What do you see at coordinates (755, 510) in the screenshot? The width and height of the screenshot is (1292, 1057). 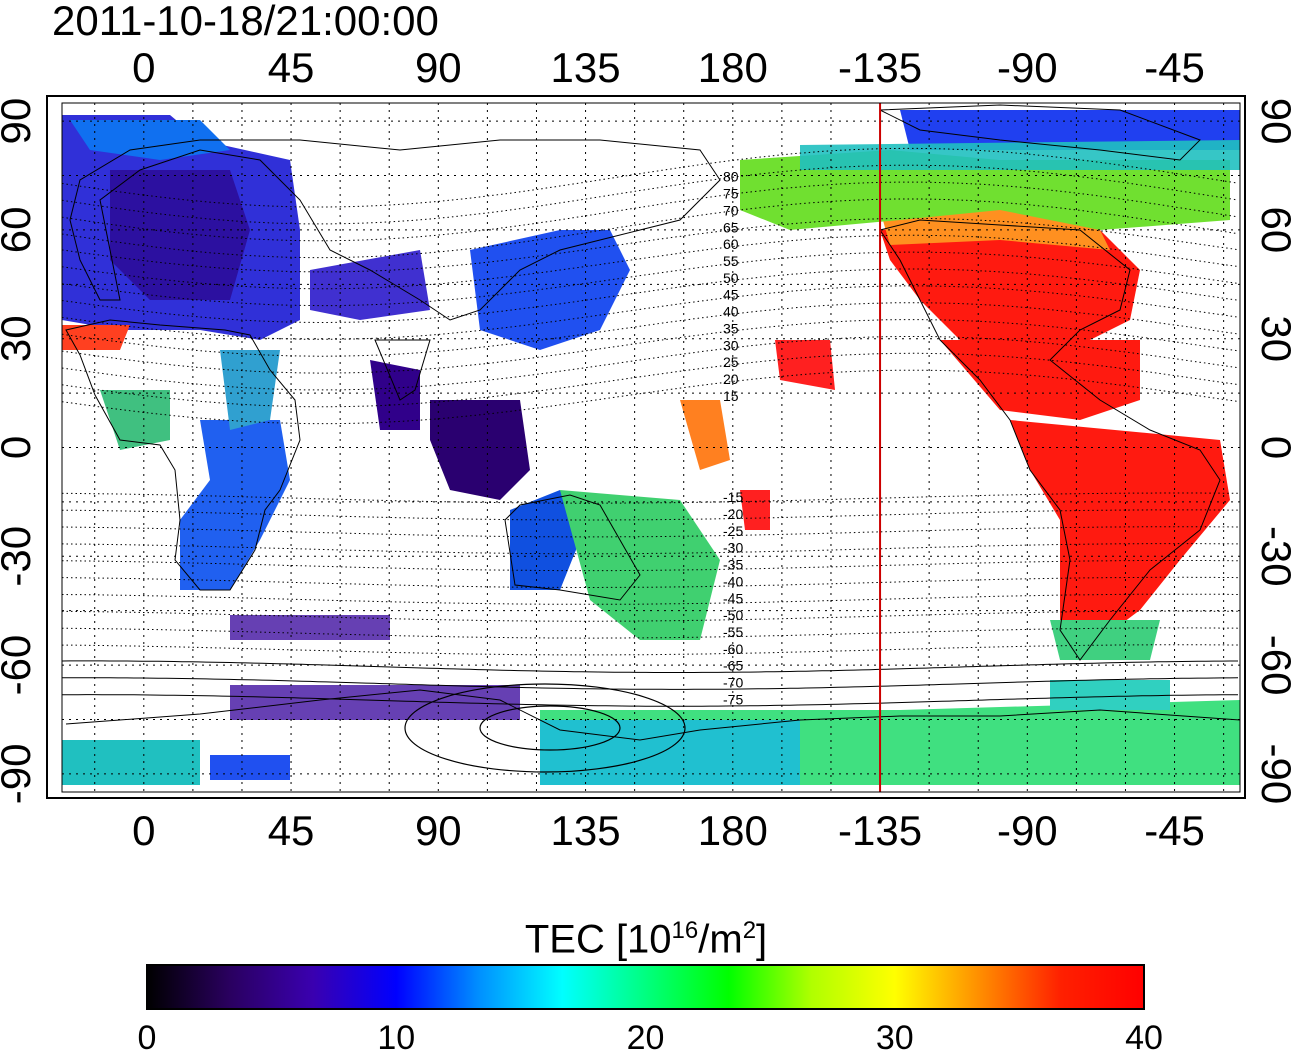 I see `pacific-red-patch` at bounding box center [755, 510].